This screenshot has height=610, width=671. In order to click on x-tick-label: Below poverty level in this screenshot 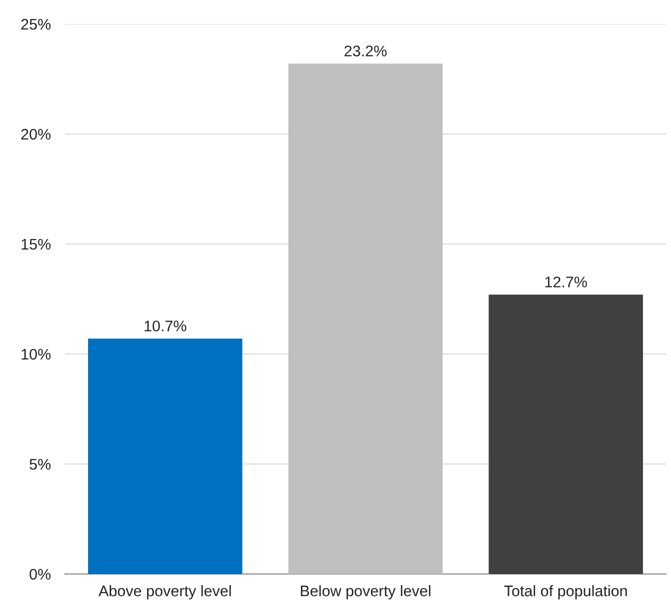, I will do `click(365, 592)`.